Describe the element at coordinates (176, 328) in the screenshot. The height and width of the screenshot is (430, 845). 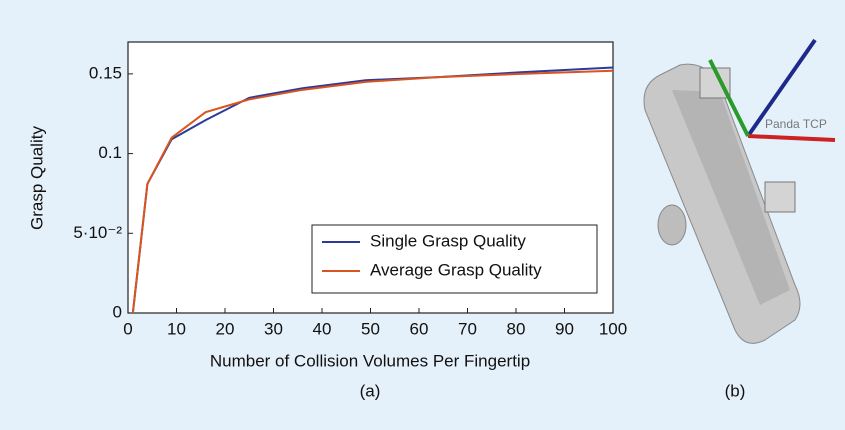
I see `x-tick-label: 10` at that location.